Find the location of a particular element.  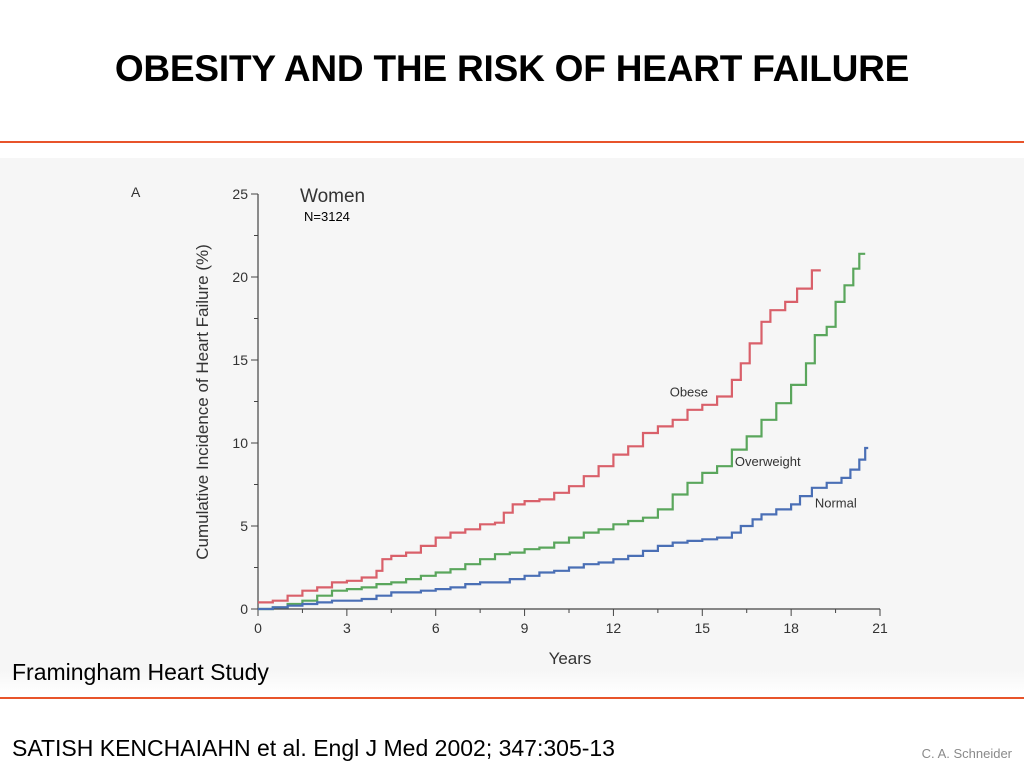

series-line-normal is located at coordinates (563, 528).